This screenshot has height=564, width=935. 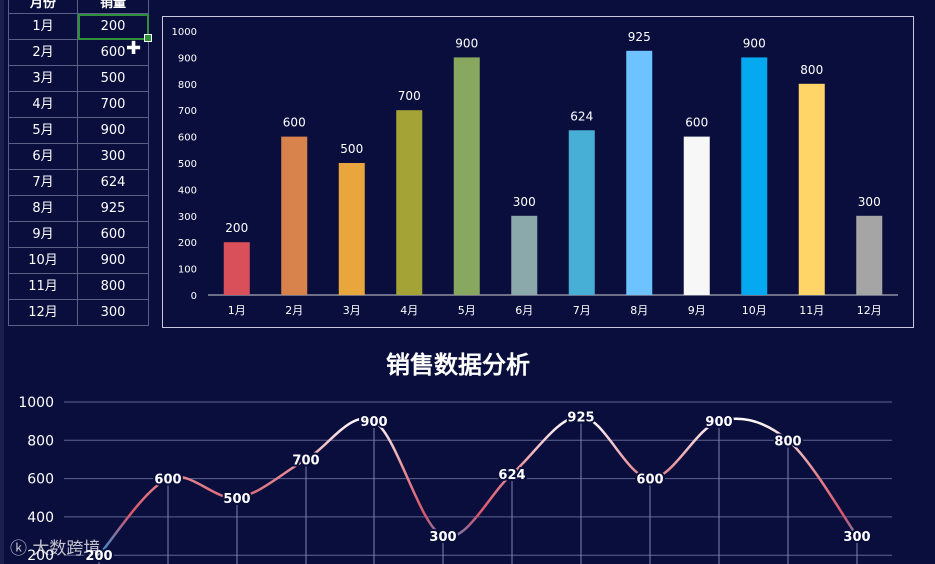 I want to click on watermark: ⓚ 大数跨境, so click(x=55, y=546).